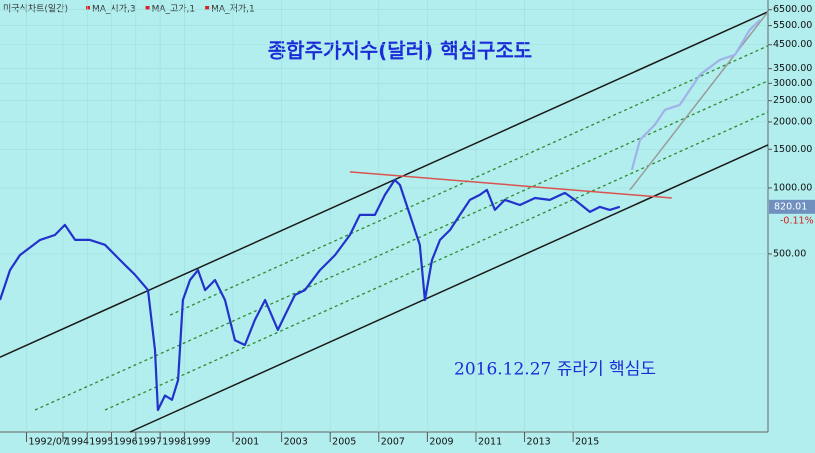 Image resolution: width=815 pixels, height=453 pixels. What do you see at coordinates (150, 442) in the screenshot?
I see `x-tick-label: 1997` at bounding box center [150, 442].